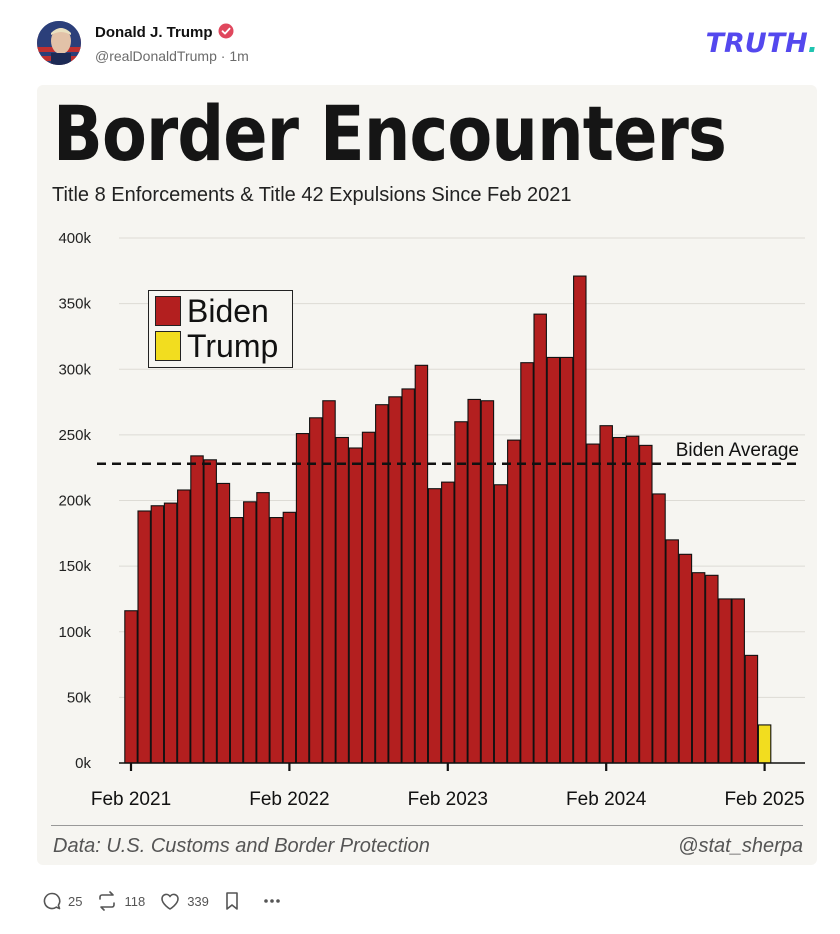 The width and height of the screenshot is (840, 934). Describe the element at coordinates (232, 901) in the screenshot. I see `bookmark-icon` at that location.